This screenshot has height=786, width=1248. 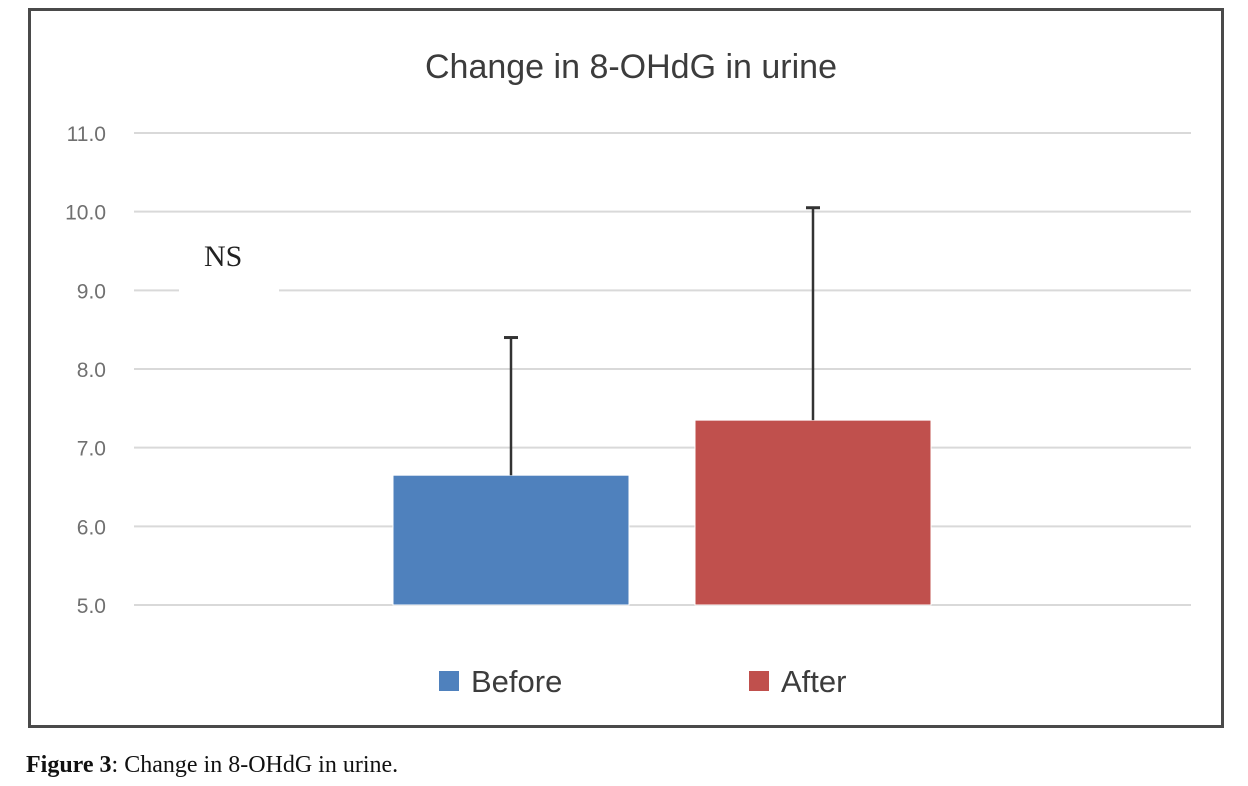 What do you see at coordinates (255, 765) in the screenshot?
I see `caption-text: : Change in 8-OHdG in urine.` at bounding box center [255, 765].